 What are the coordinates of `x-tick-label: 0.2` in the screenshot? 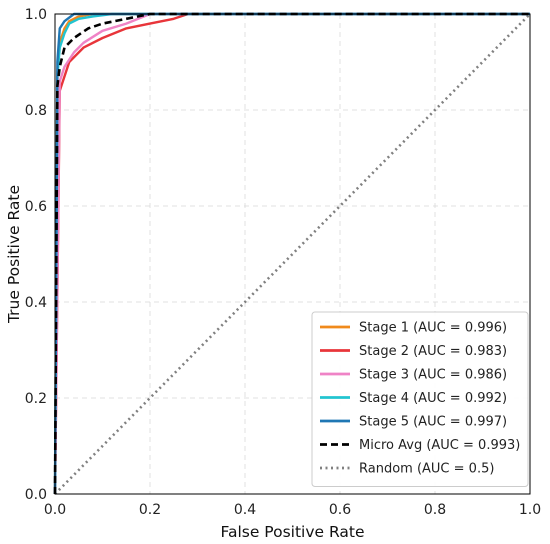 It's located at (150, 510).